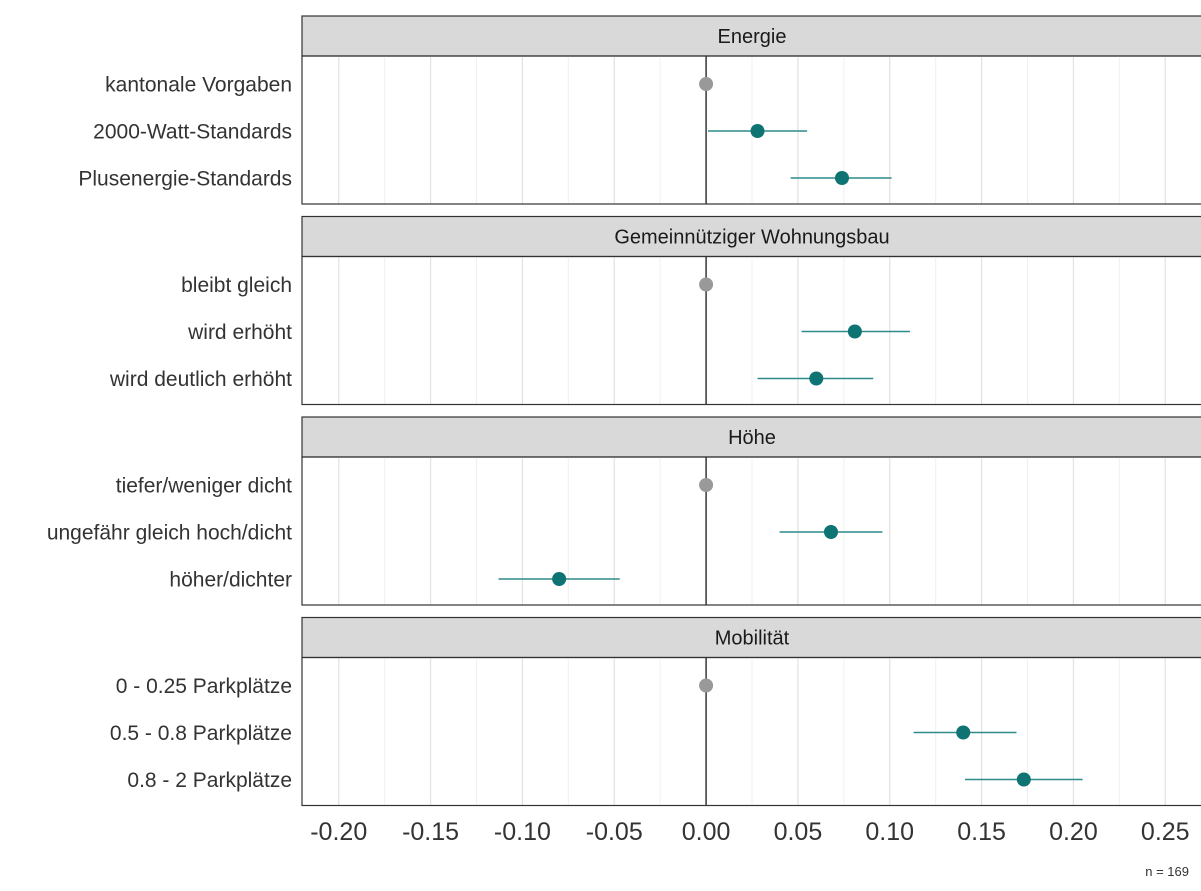  What do you see at coordinates (209, 780) in the screenshot?
I see `category-label: 0.8 - 2 Parkplätze` at bounding box center [209, 780].